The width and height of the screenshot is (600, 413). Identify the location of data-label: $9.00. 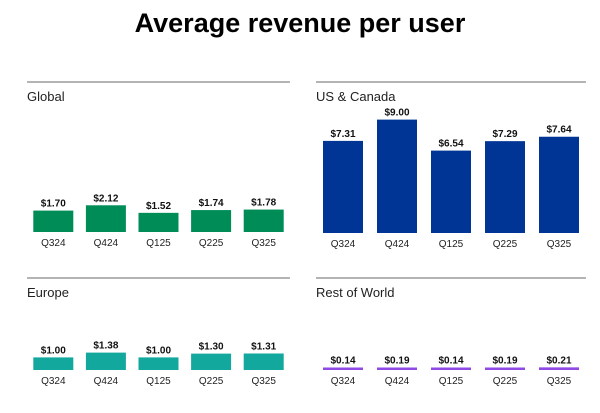
(396, 113).